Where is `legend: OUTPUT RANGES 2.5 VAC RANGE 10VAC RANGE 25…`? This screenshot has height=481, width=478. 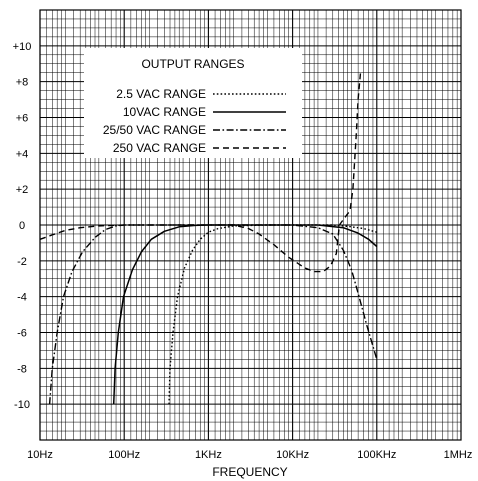
legend: OUTPUT RANGES 2.5 VAC RANGE 10VAC RANGE 25… is located at coordinates (193, 103).